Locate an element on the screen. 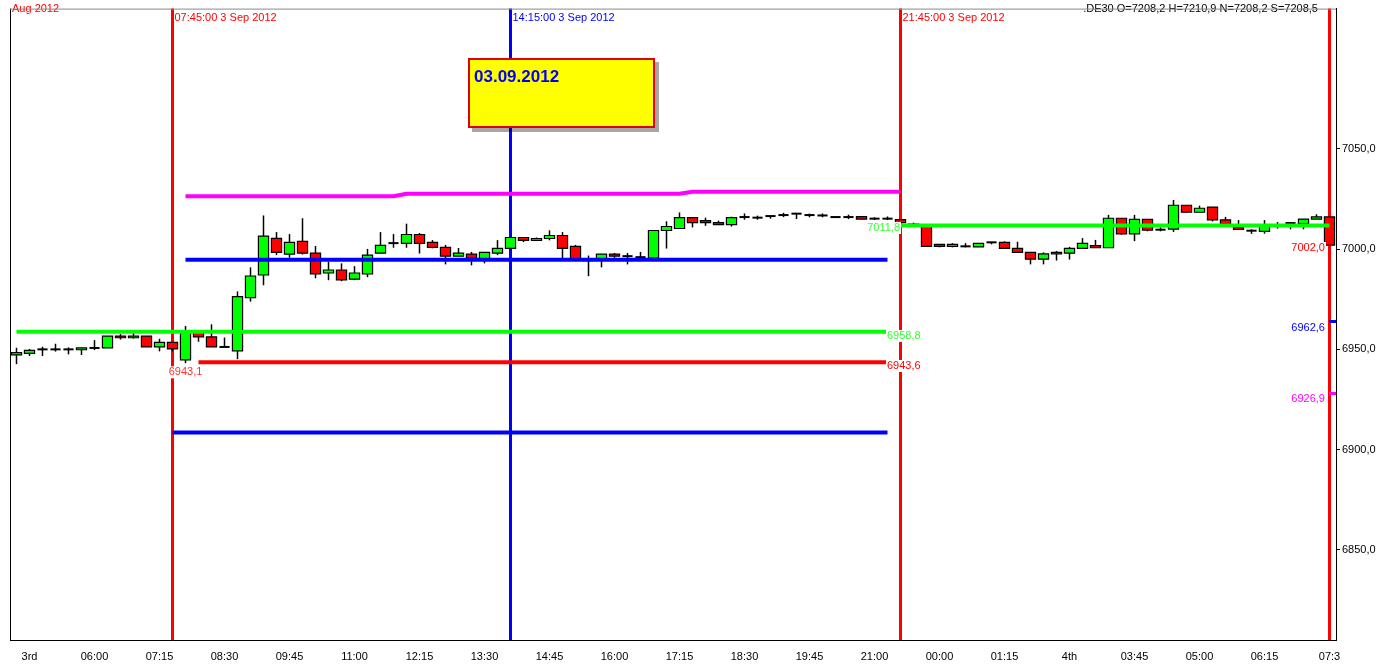  annotation: 6962,6 is located at coordinates (1308, 327).